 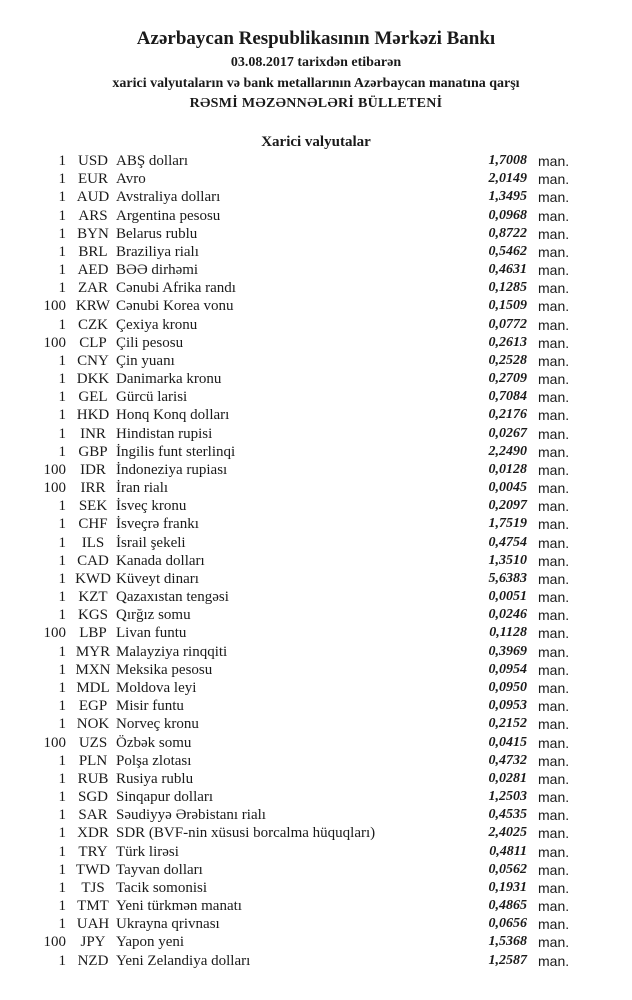 I want to click on currency-code: HKD, so click(x=93, y=415).